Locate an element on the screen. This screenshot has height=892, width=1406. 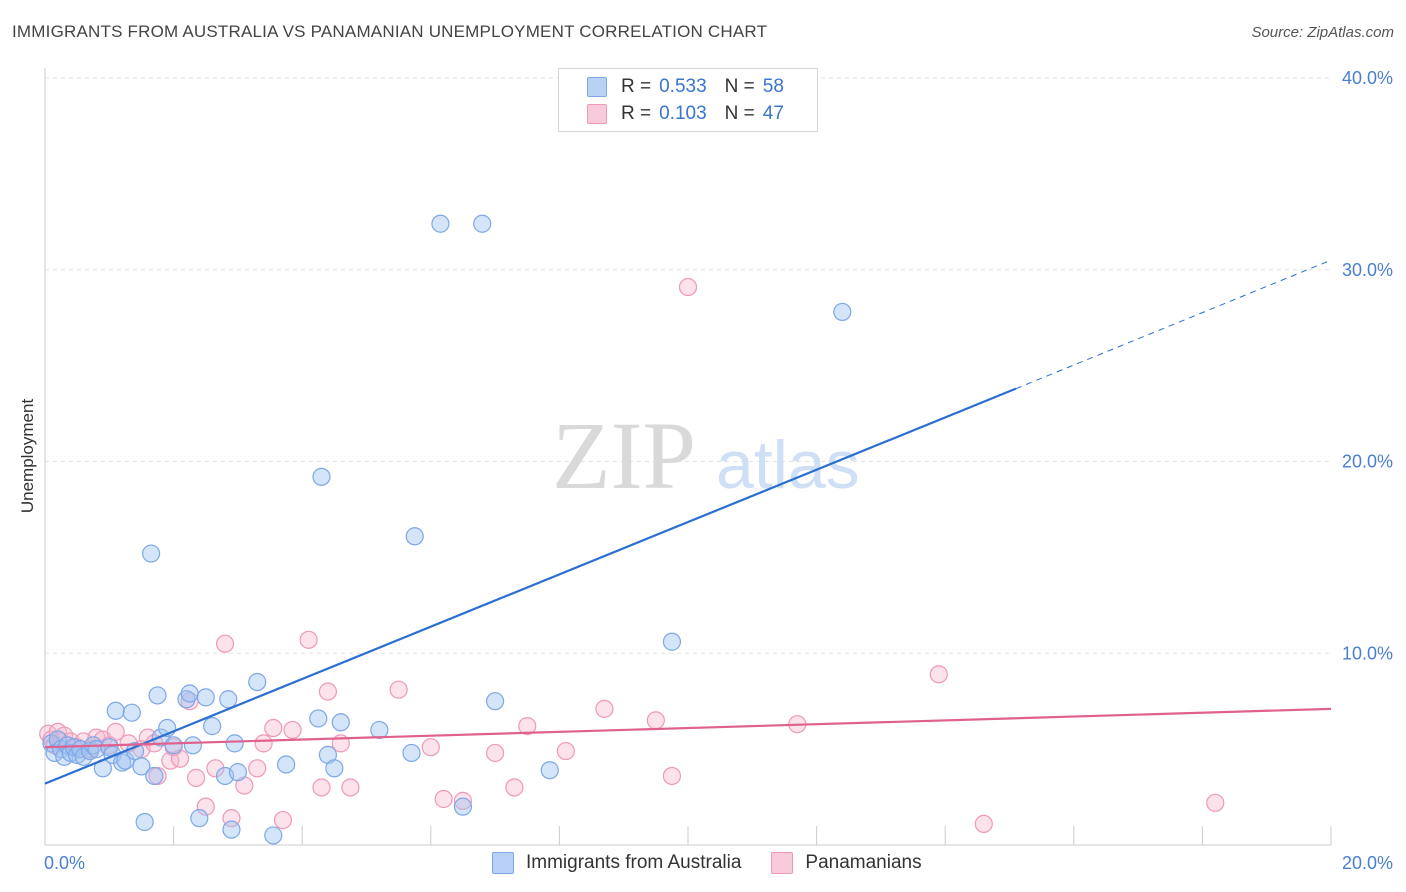
correlation-legend: R = 0.533 N = 58 R = 0.103 N = 47 is located at coordinates (688, 100).